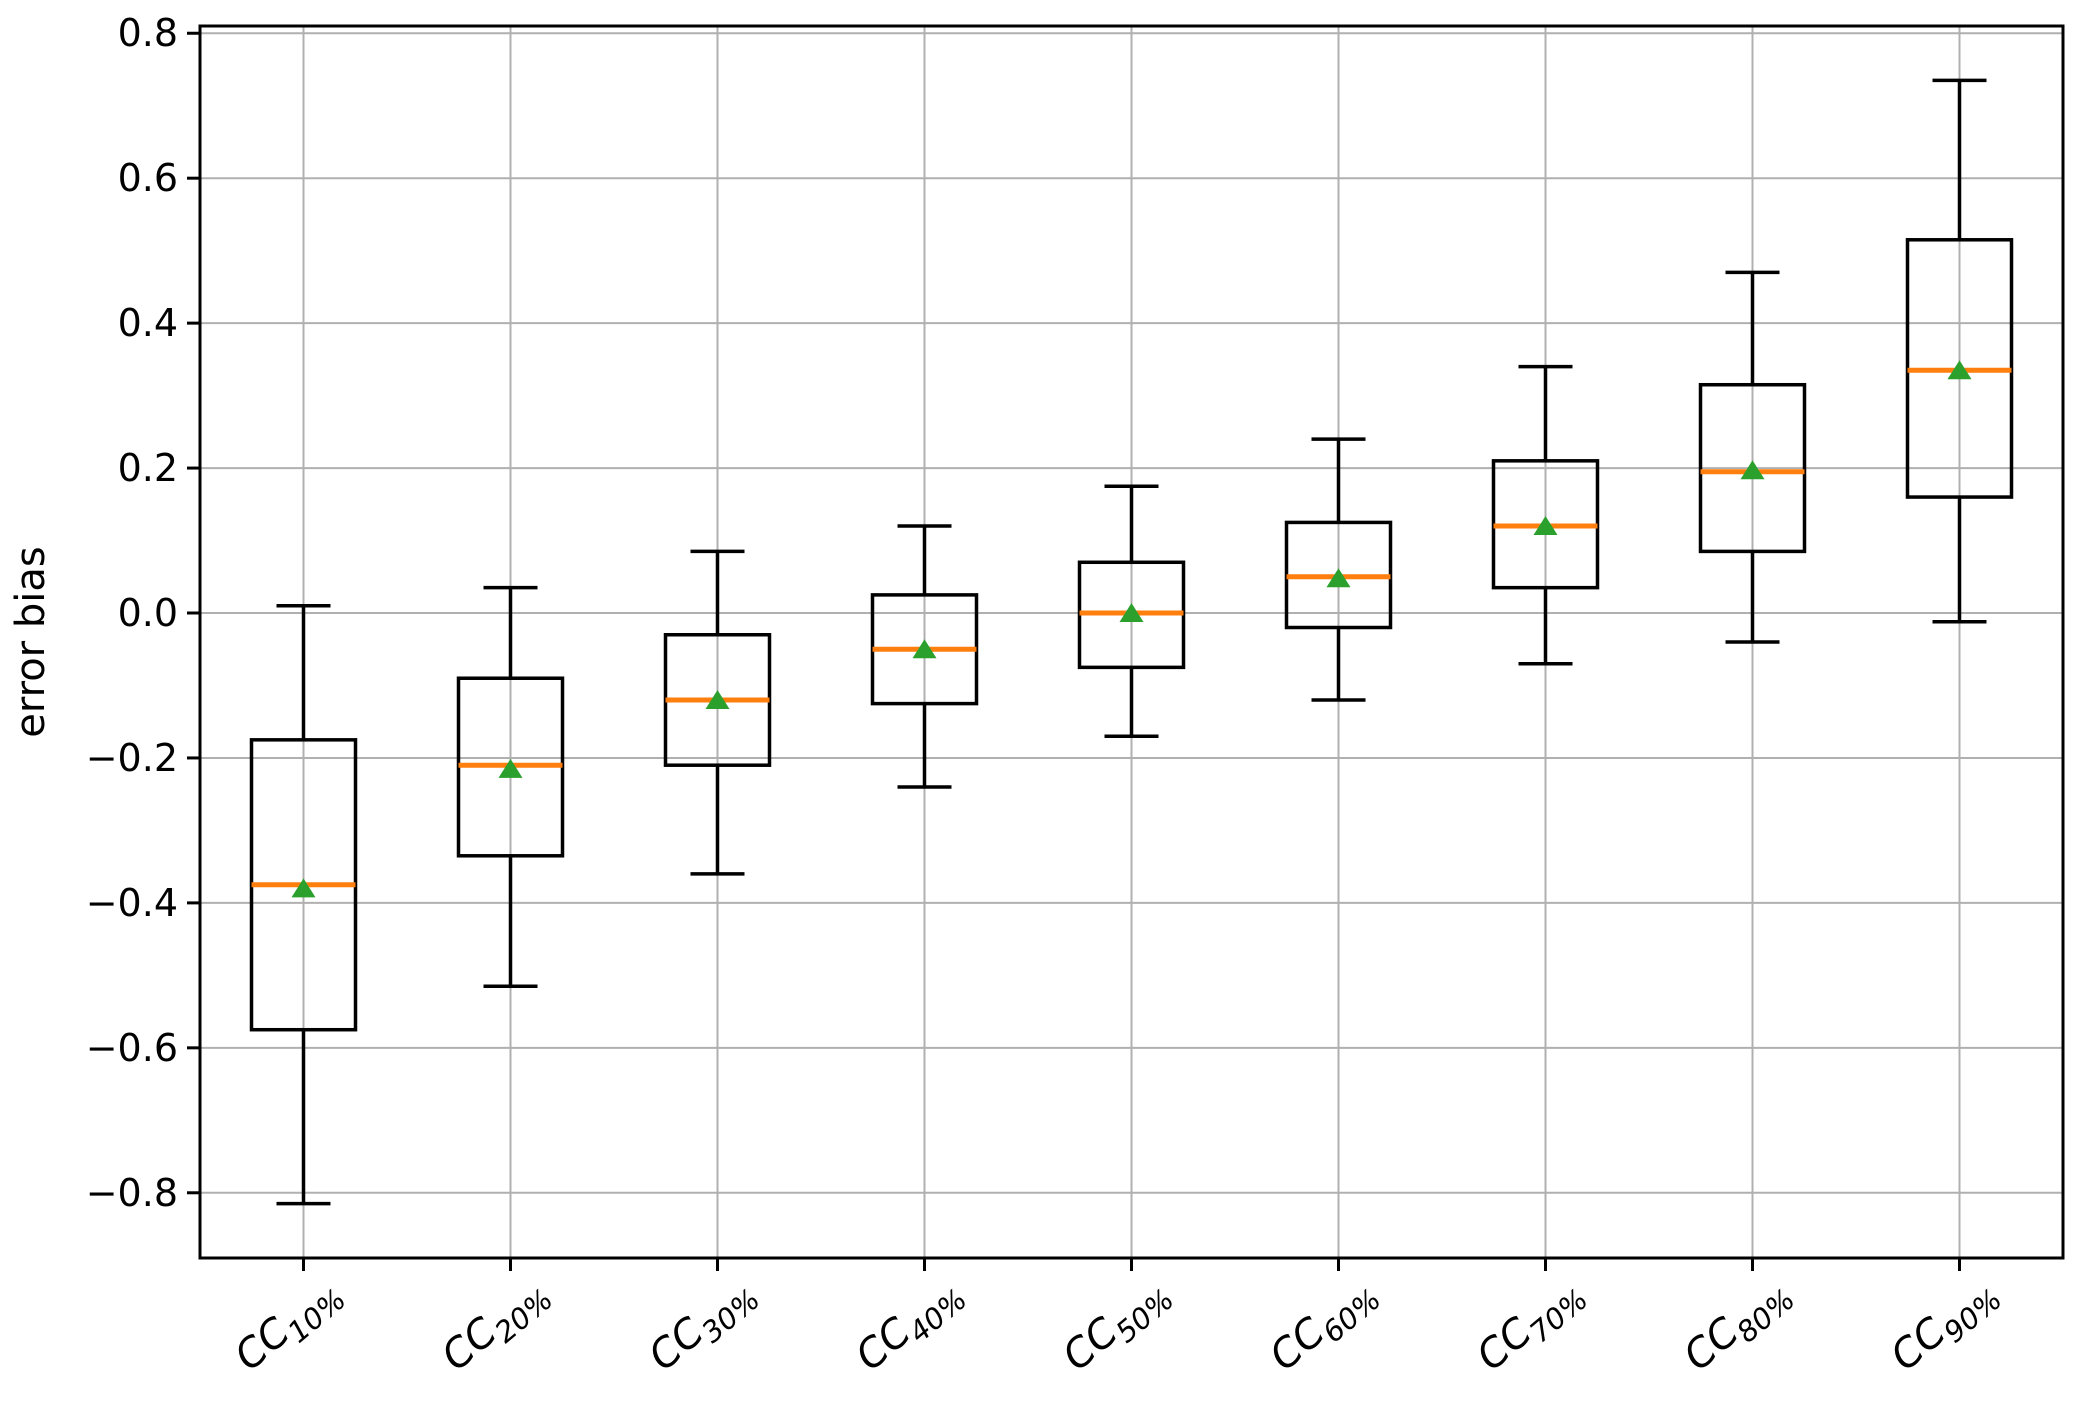 This screenshot has height=1424, width=2081. I want to click on x-tick-label: CC70%, so click(1531, 1326).